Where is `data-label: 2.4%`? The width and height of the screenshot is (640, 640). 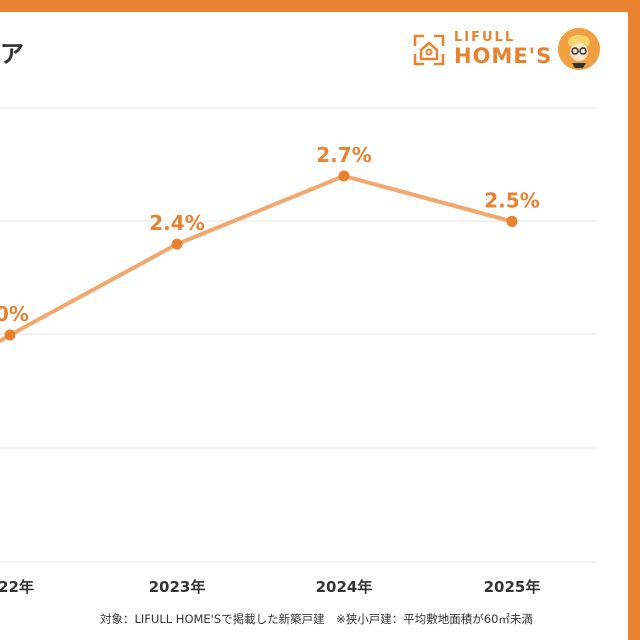 data-label: 2.4% is located at coordinates (176, 223).